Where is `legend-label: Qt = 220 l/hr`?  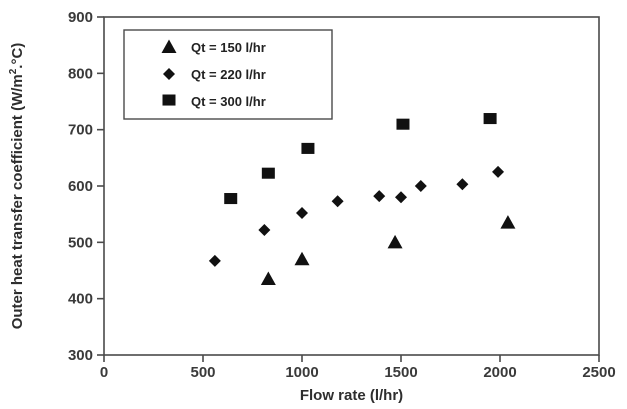
legend-label: Qt = 220 l/hr is located at coordinates (228, 74).